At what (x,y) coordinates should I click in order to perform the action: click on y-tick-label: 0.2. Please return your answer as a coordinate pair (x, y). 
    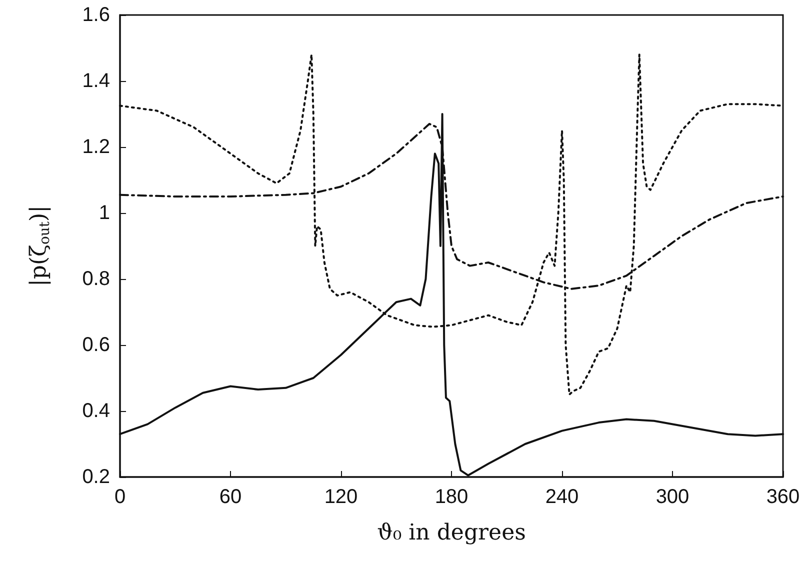
    Looking at the image, I should click on (96, 477).